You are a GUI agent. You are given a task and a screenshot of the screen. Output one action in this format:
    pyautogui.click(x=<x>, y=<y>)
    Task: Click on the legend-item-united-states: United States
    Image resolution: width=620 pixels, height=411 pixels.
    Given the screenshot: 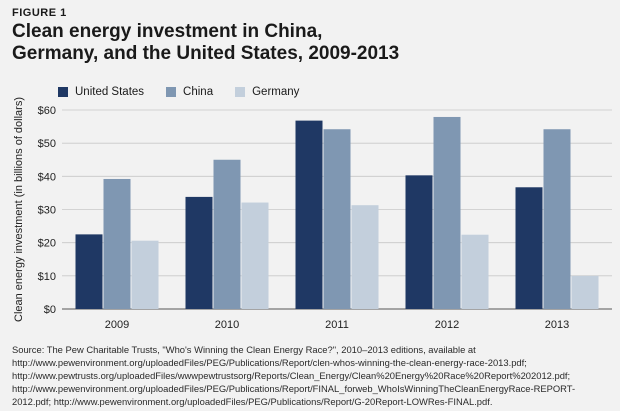 What is the action you would take?
    pyautogui.click(x=101, y=92)
    